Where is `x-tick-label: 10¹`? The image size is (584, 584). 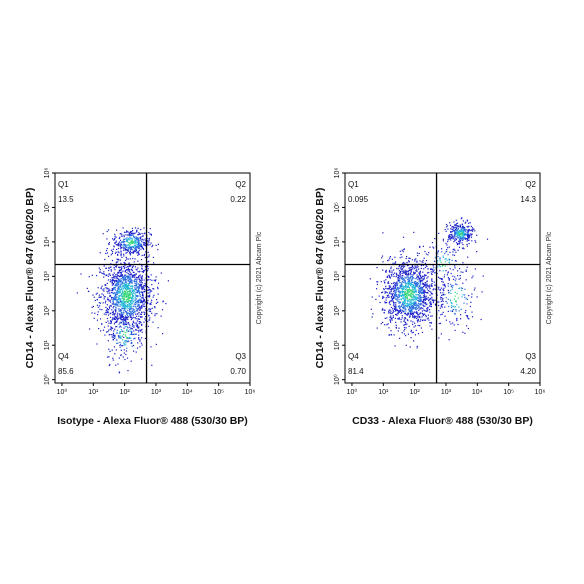 x-tick-label: 10¹ is located at coordinates (383, 392).